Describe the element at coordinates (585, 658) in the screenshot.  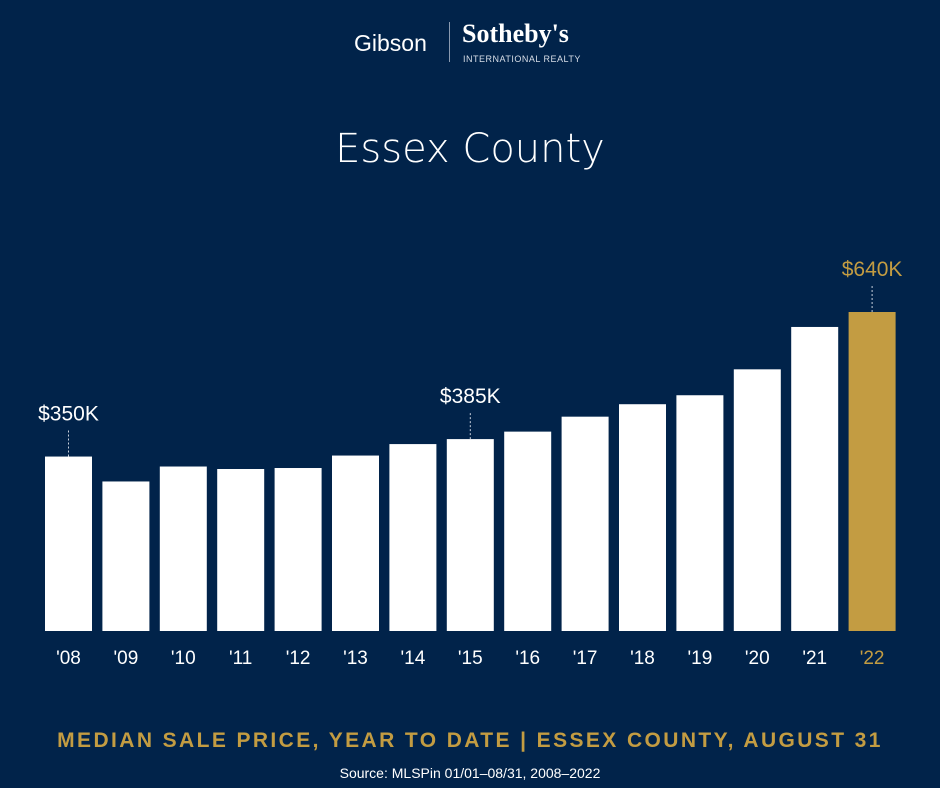
I see `x-tick-label: '17` at that location.